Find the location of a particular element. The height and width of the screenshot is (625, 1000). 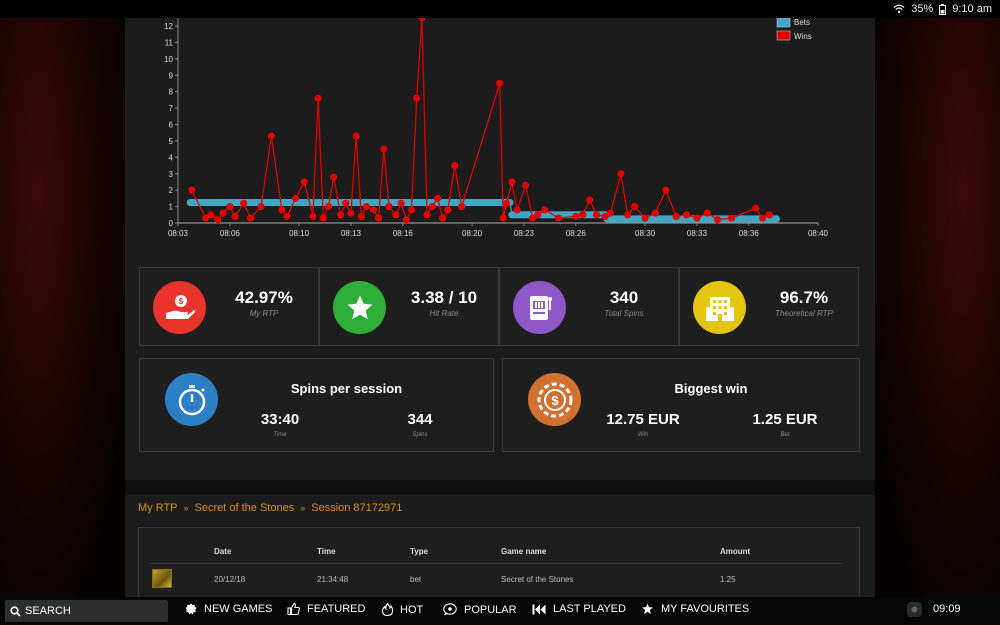

nav-new-games: NEW GAMES is located at coordinates (228, 609).